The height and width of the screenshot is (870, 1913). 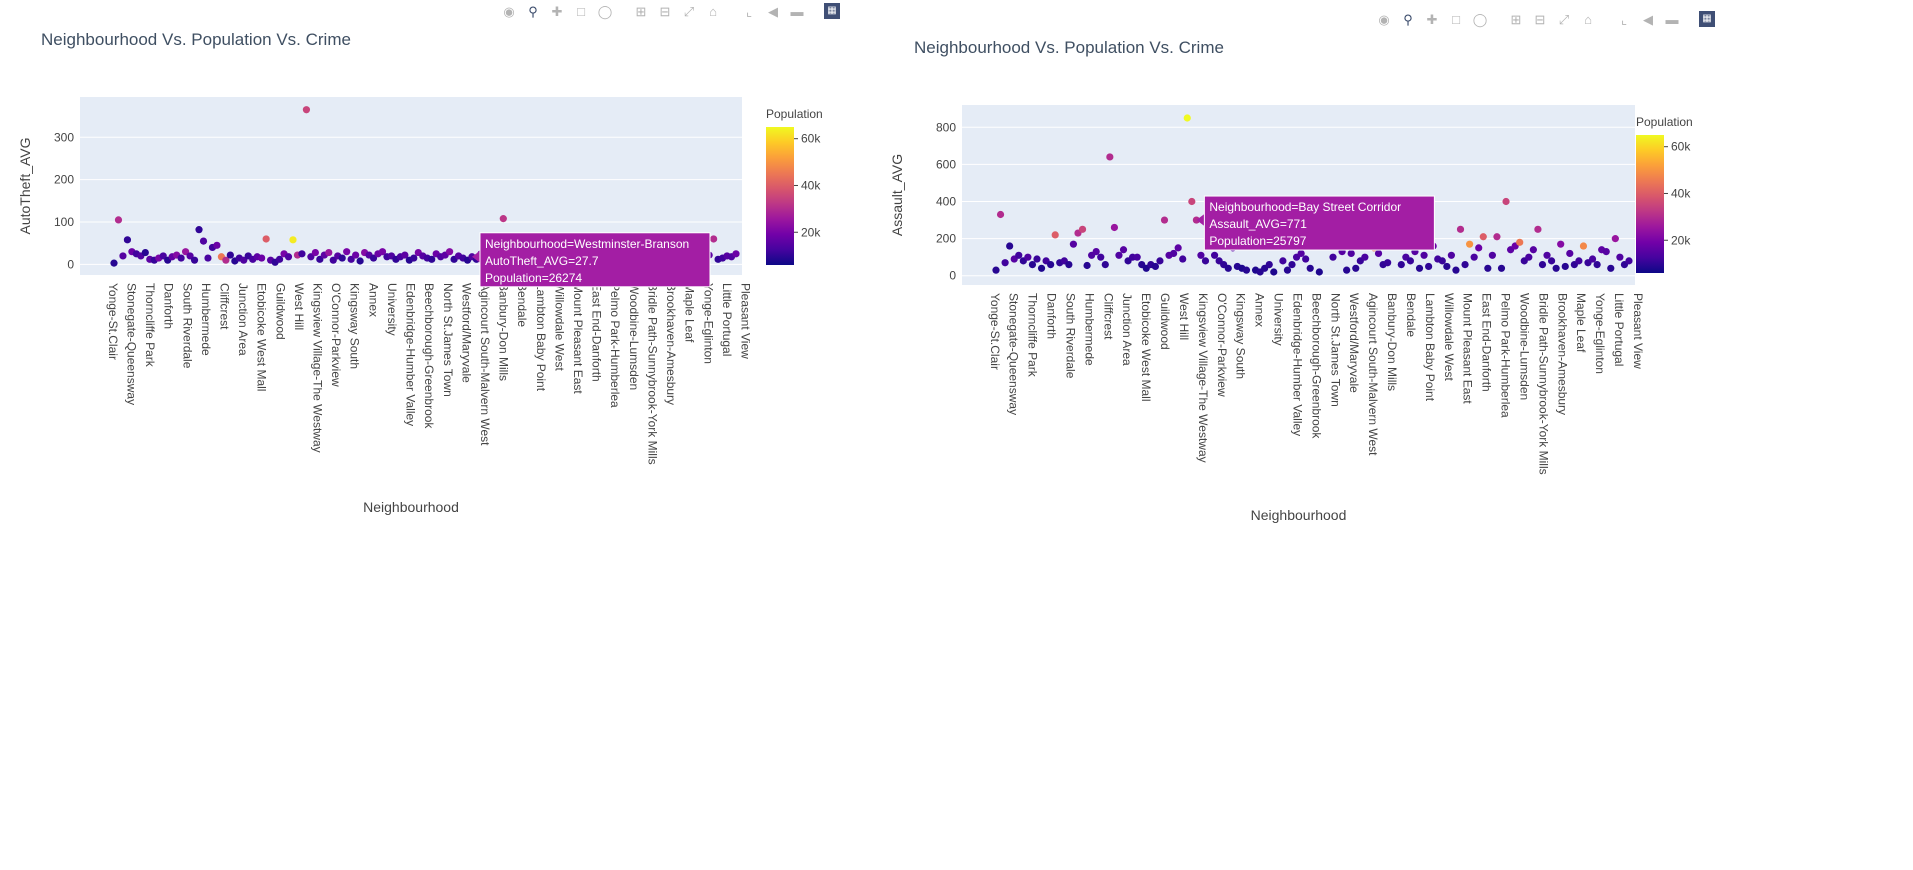 I want to click on y-tick-label: 0, so click(x=70, y=264).